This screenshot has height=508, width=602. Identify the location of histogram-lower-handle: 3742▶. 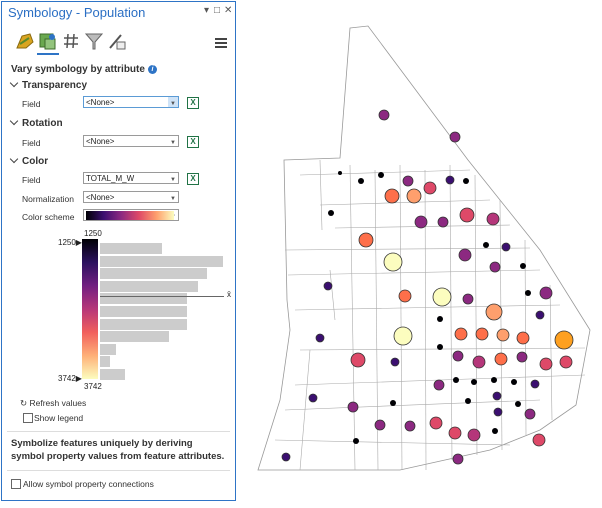
(70, 378).